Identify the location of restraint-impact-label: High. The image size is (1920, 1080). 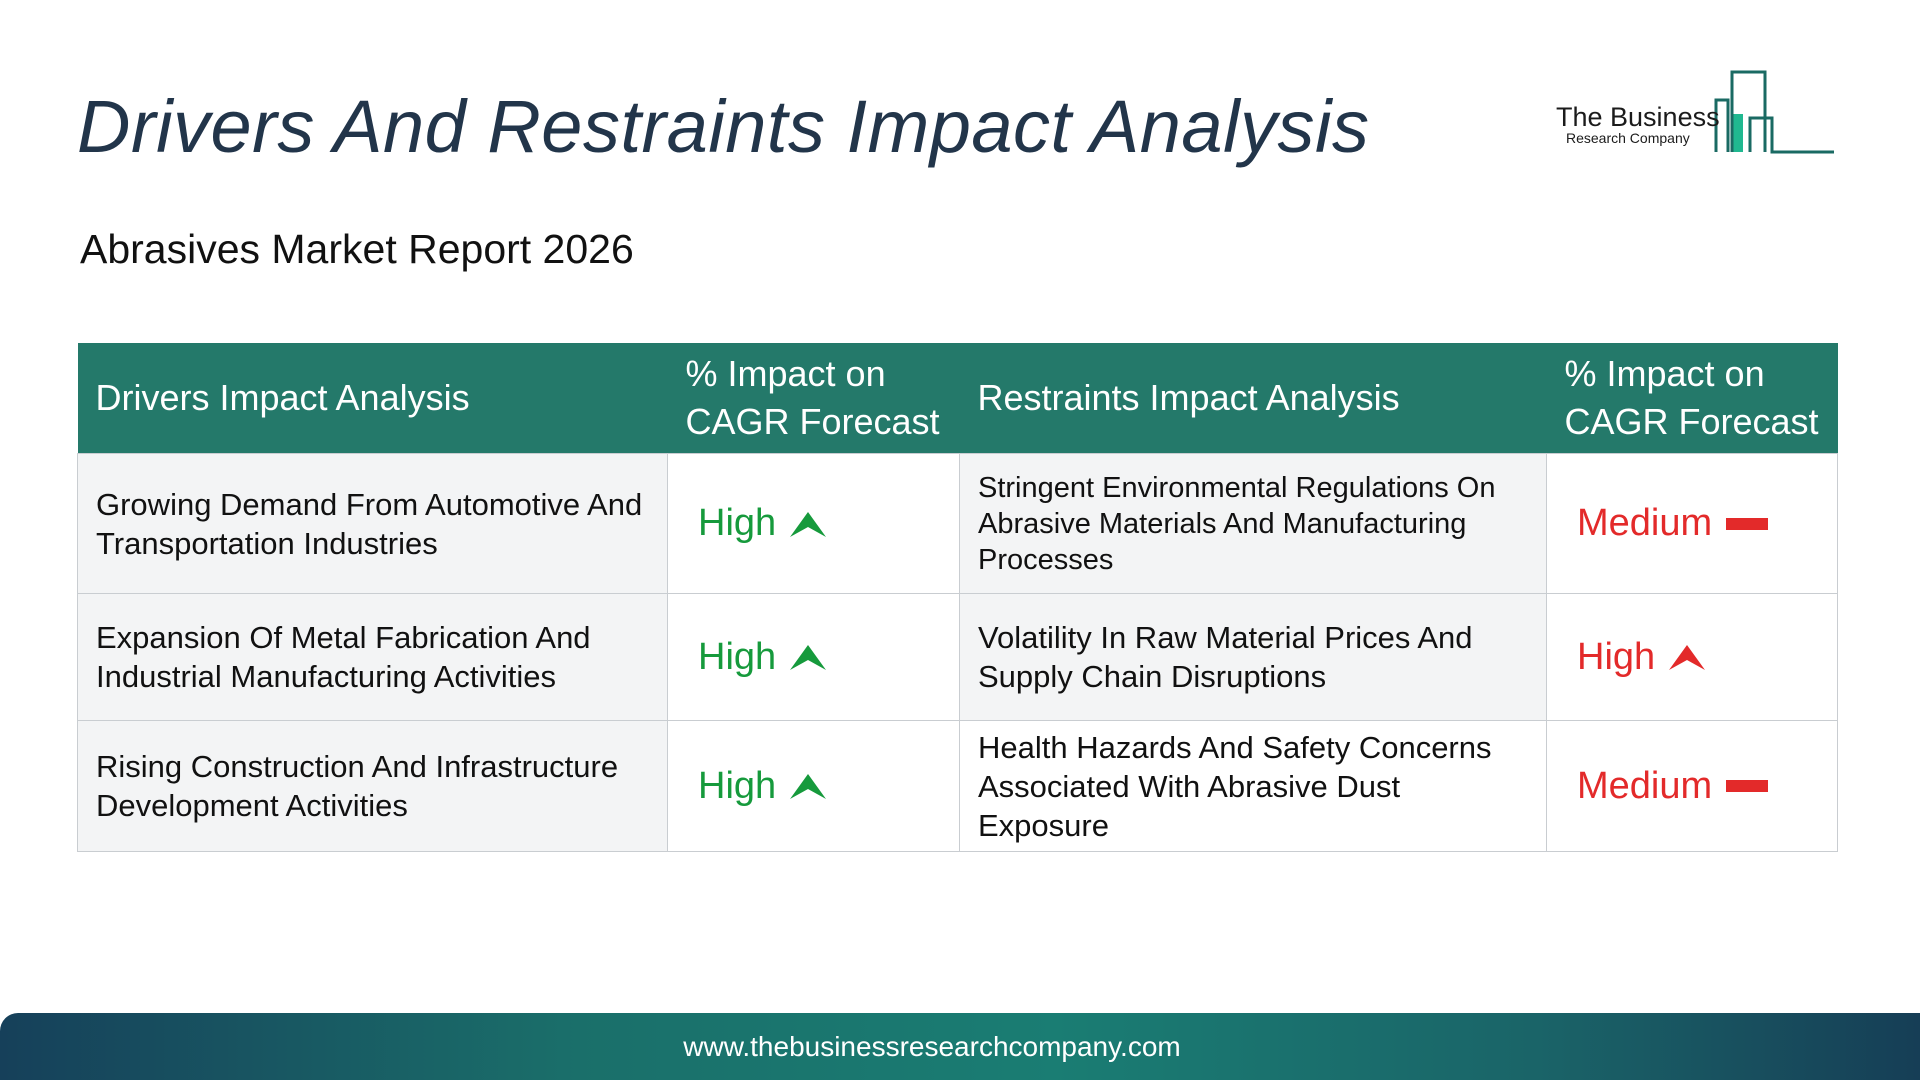
(1616, 656).